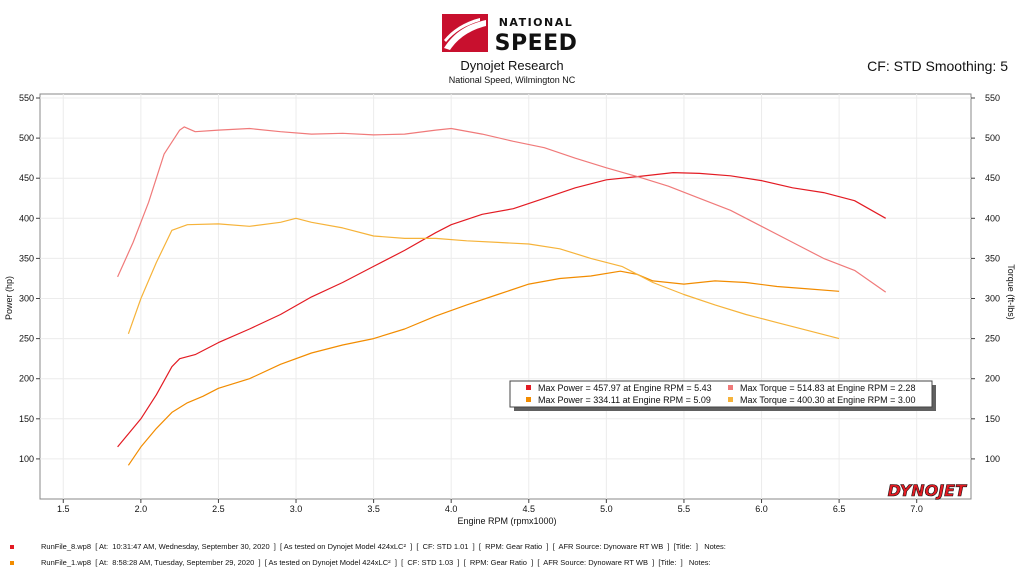 Image resolution: width=1024 pixels, height=576 pixels. What do you see at coordinates (26, 419) in the screenshot?
I see `y-tick-label-left: 150` at bounding box center [26, 419].